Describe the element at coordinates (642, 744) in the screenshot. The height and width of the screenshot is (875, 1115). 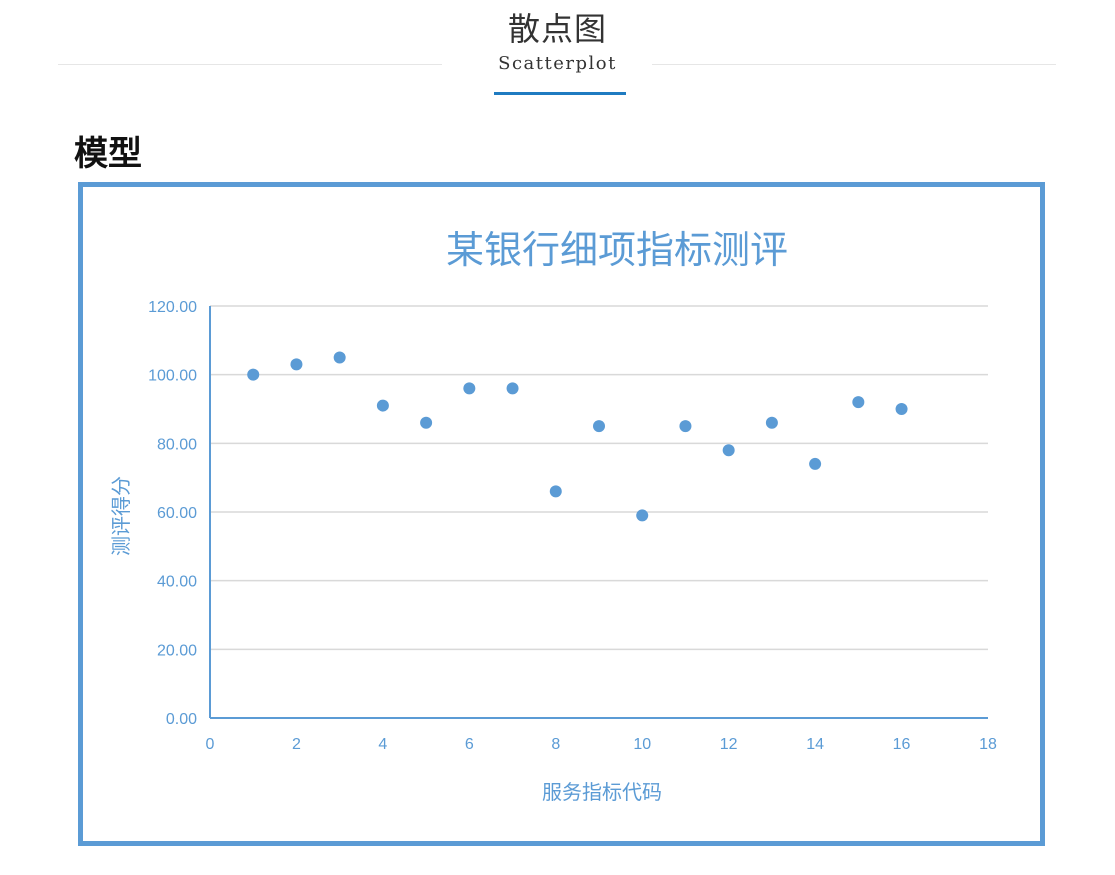
I see `x-tick-label: 10` at that location.